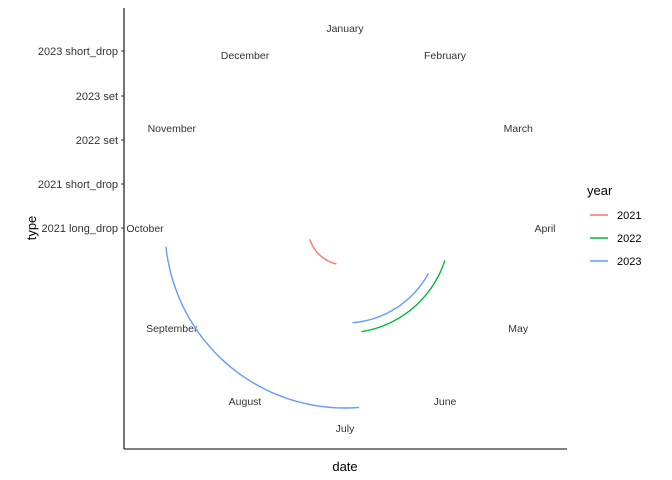  Describe the element at coordinates (245, 402) in the screenshot. I see `month-label: August` at that location.